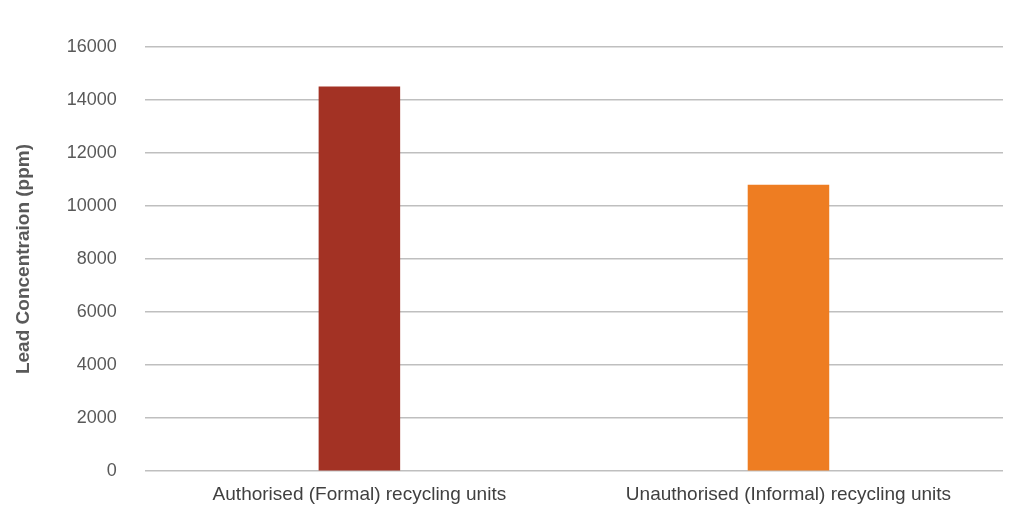 The image size is (1021, 523). What do you see at coordinates (91, 151) in the screenshot?
I see `y-tick-label: 12000` at bounding box center [91, 151].